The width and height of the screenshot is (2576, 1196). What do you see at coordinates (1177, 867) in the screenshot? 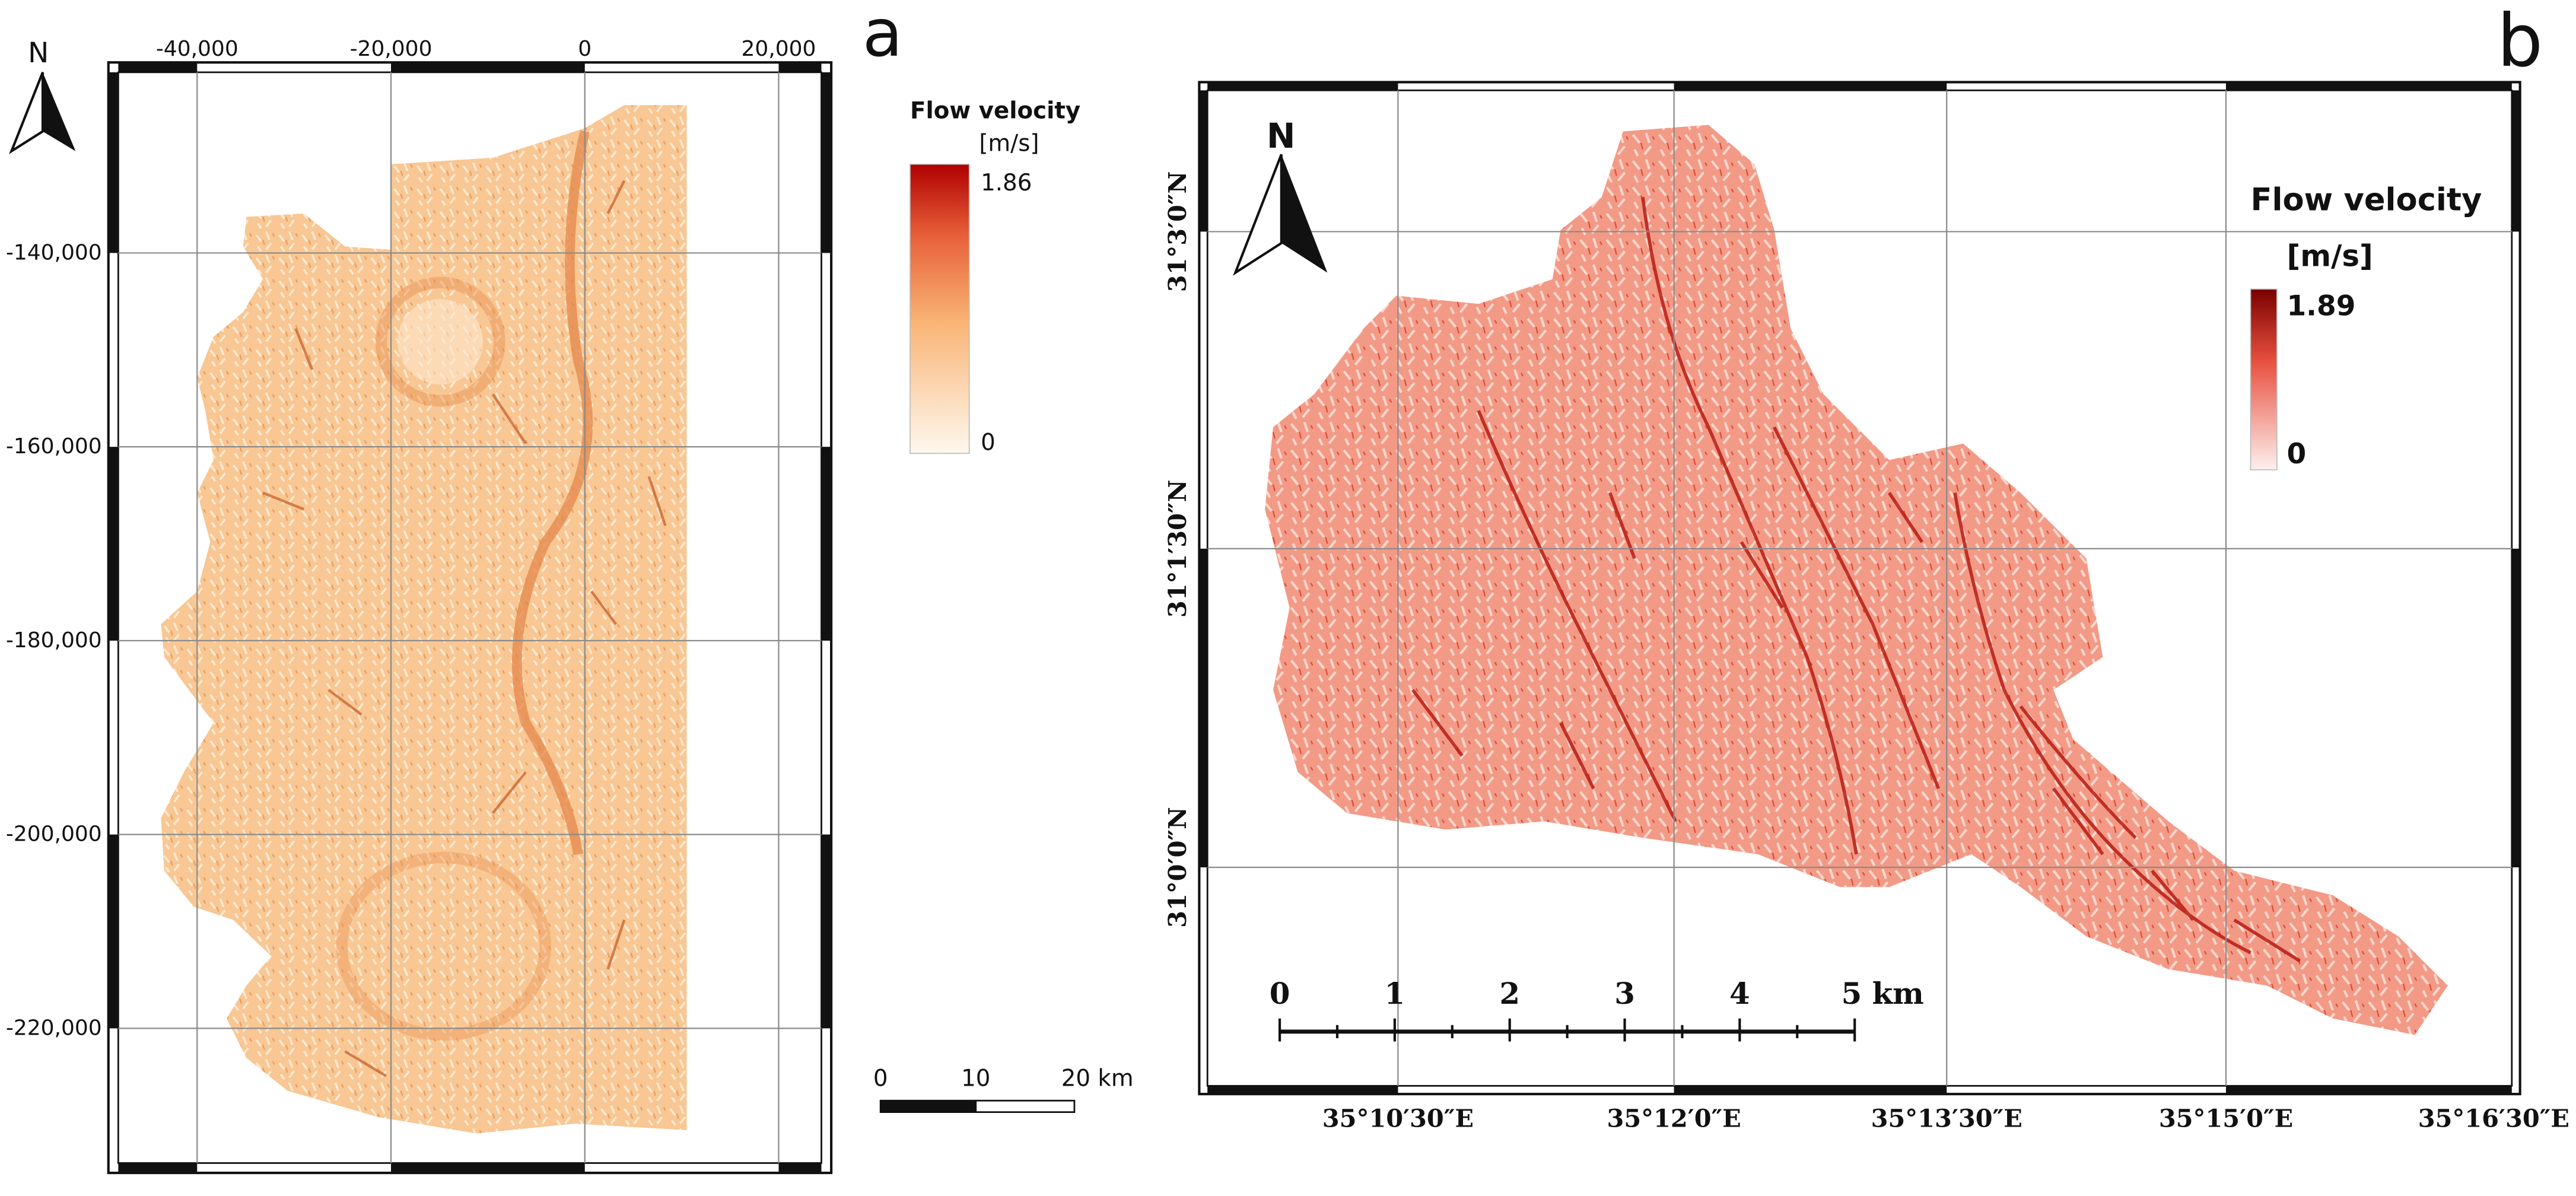
I see `lat-tick-label: 31°0′0″N` at bounding box center [1177, 867].